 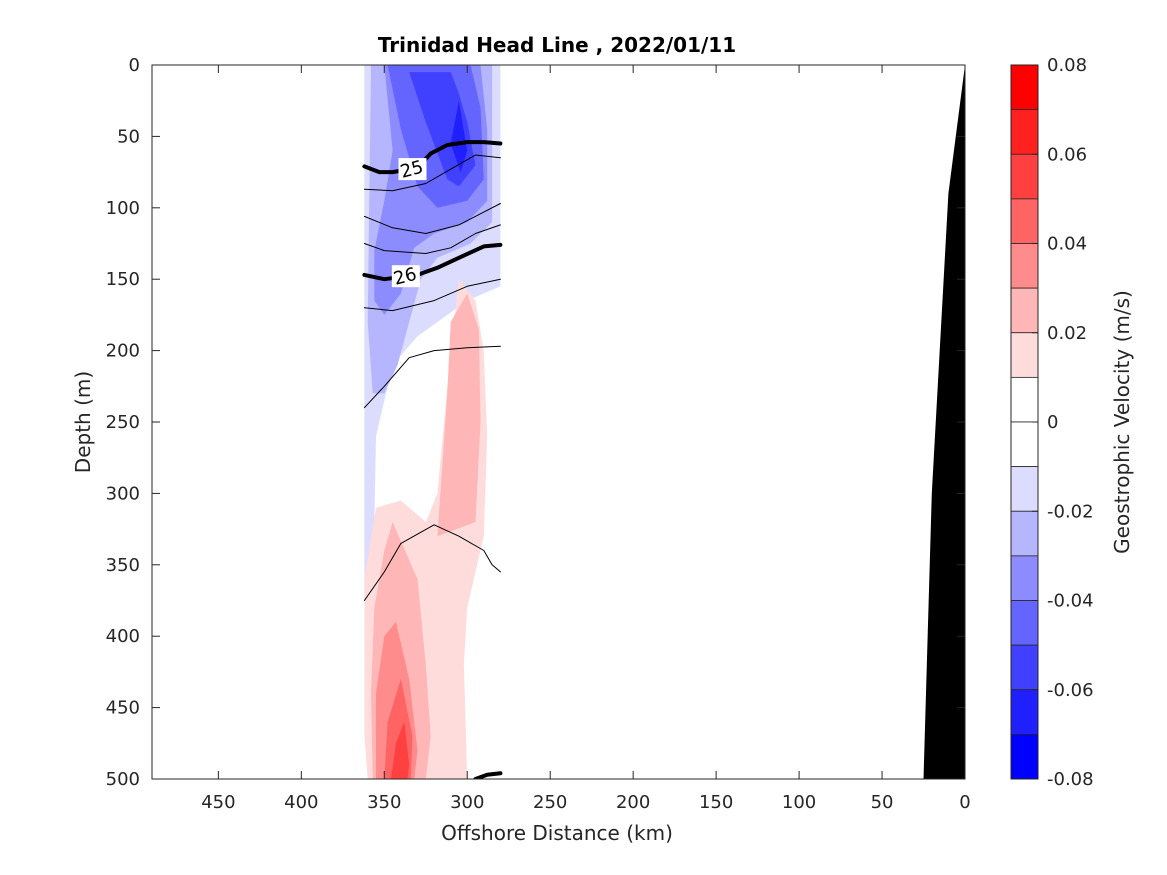 What do you see at coordinates (128, 136) in the screenshot?
I see `y-tick-label-50: 50` at bounding box center [128, 136].